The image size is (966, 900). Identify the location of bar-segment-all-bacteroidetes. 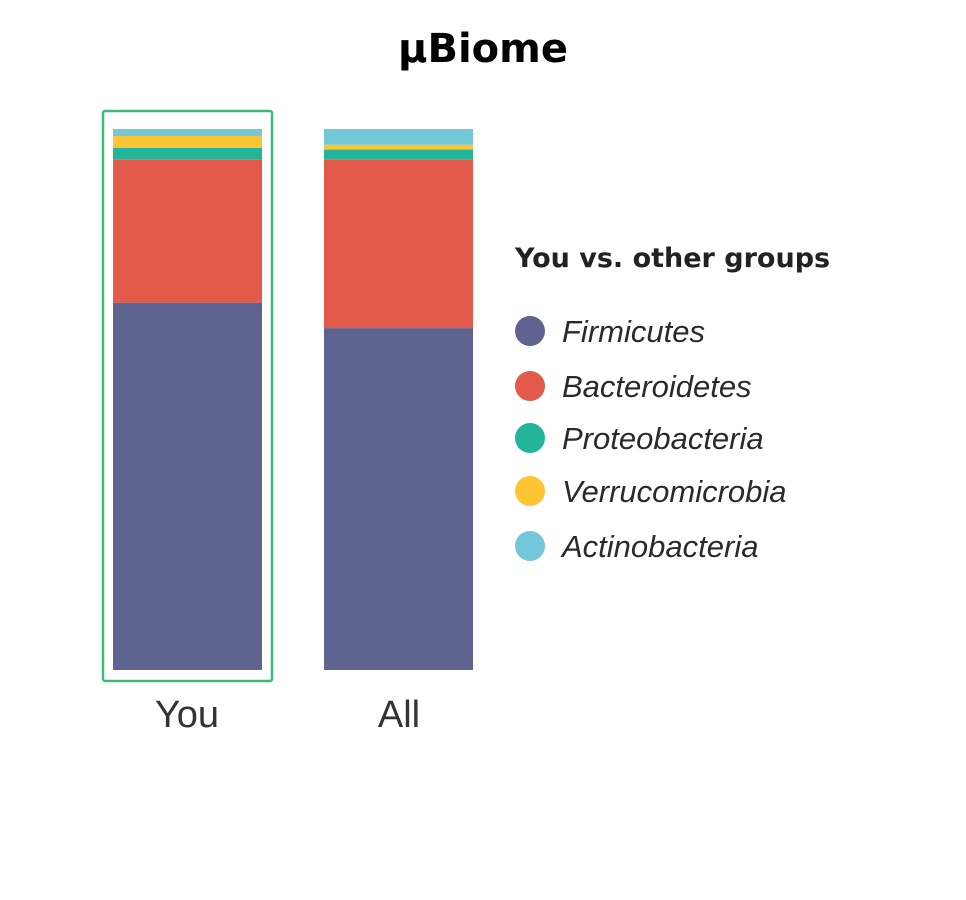
(398, 244).